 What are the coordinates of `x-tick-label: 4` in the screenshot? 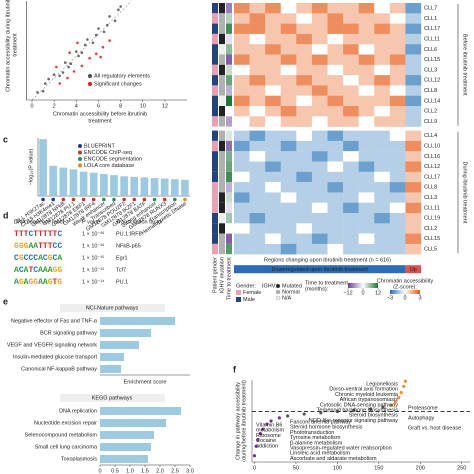 It's located at (76, 106).